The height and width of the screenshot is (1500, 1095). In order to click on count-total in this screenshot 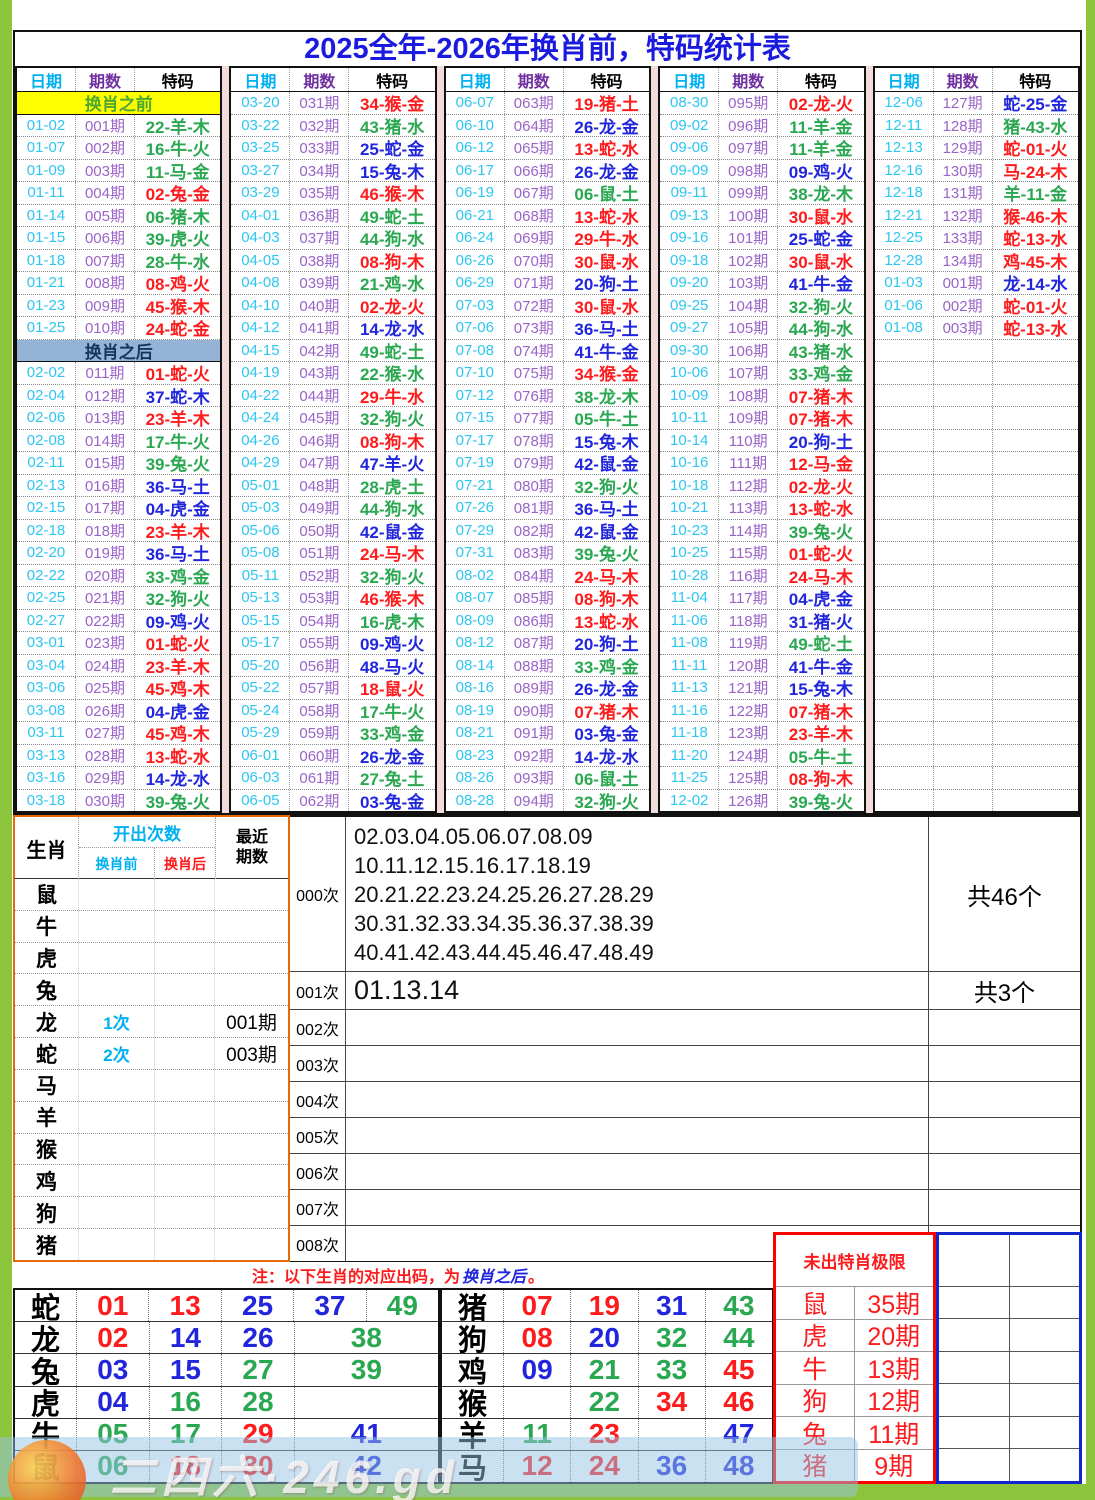, I will do `click(1004, 1063)`.